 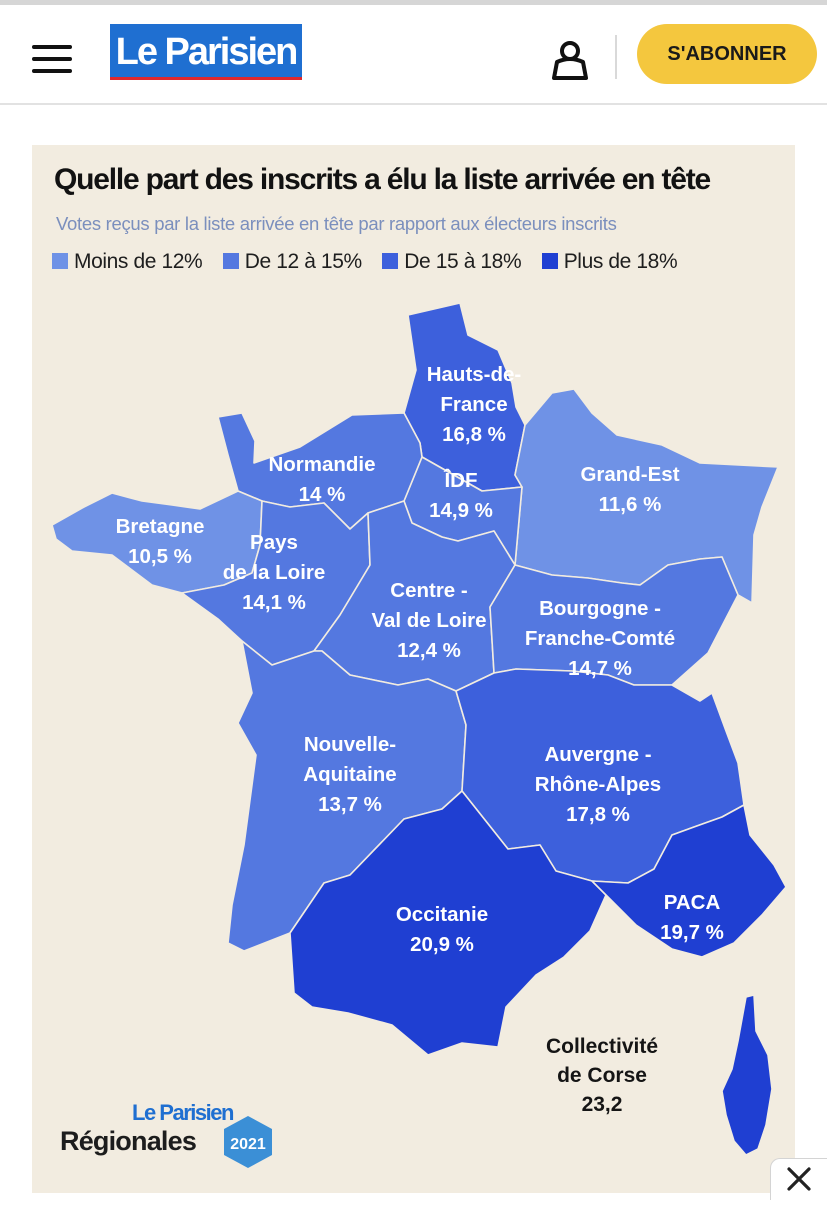 I want to click on legend-item-12-15: De 12 à 15%, so click(x=292, y=262).